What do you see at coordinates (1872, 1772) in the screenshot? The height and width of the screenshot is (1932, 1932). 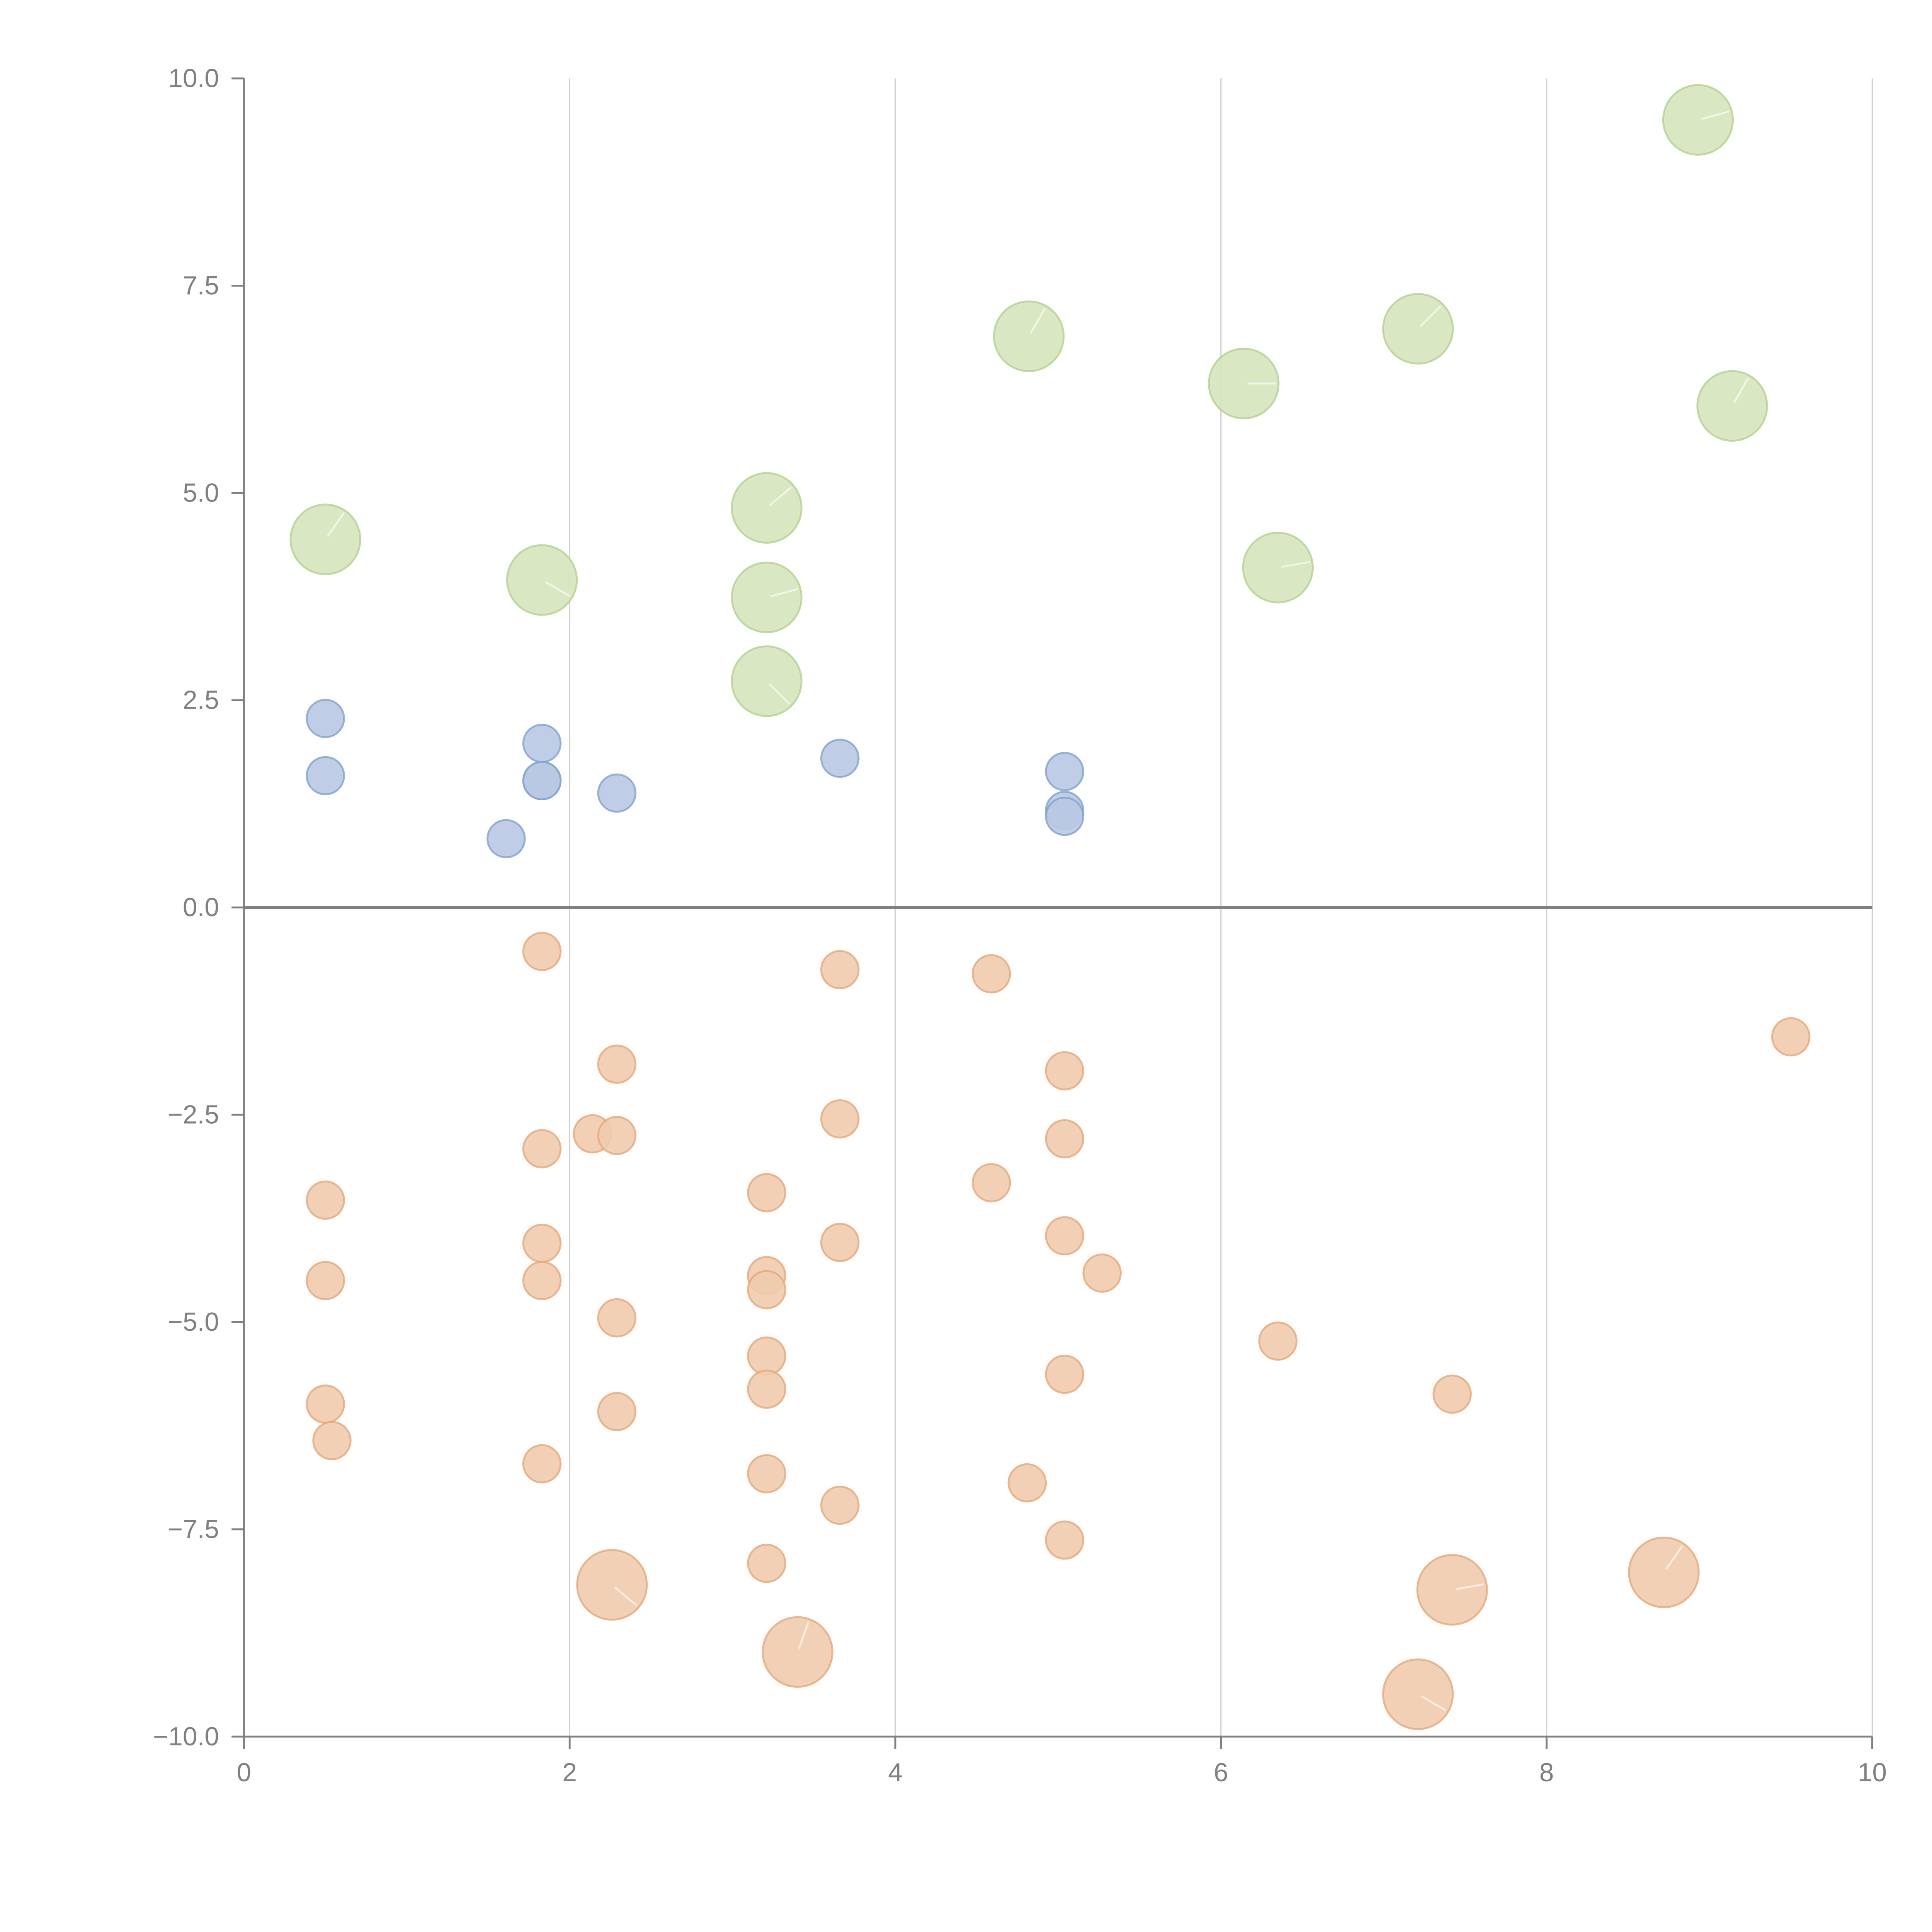 I see `x-tick-label: 10` at bounding box center [1872, 1772].